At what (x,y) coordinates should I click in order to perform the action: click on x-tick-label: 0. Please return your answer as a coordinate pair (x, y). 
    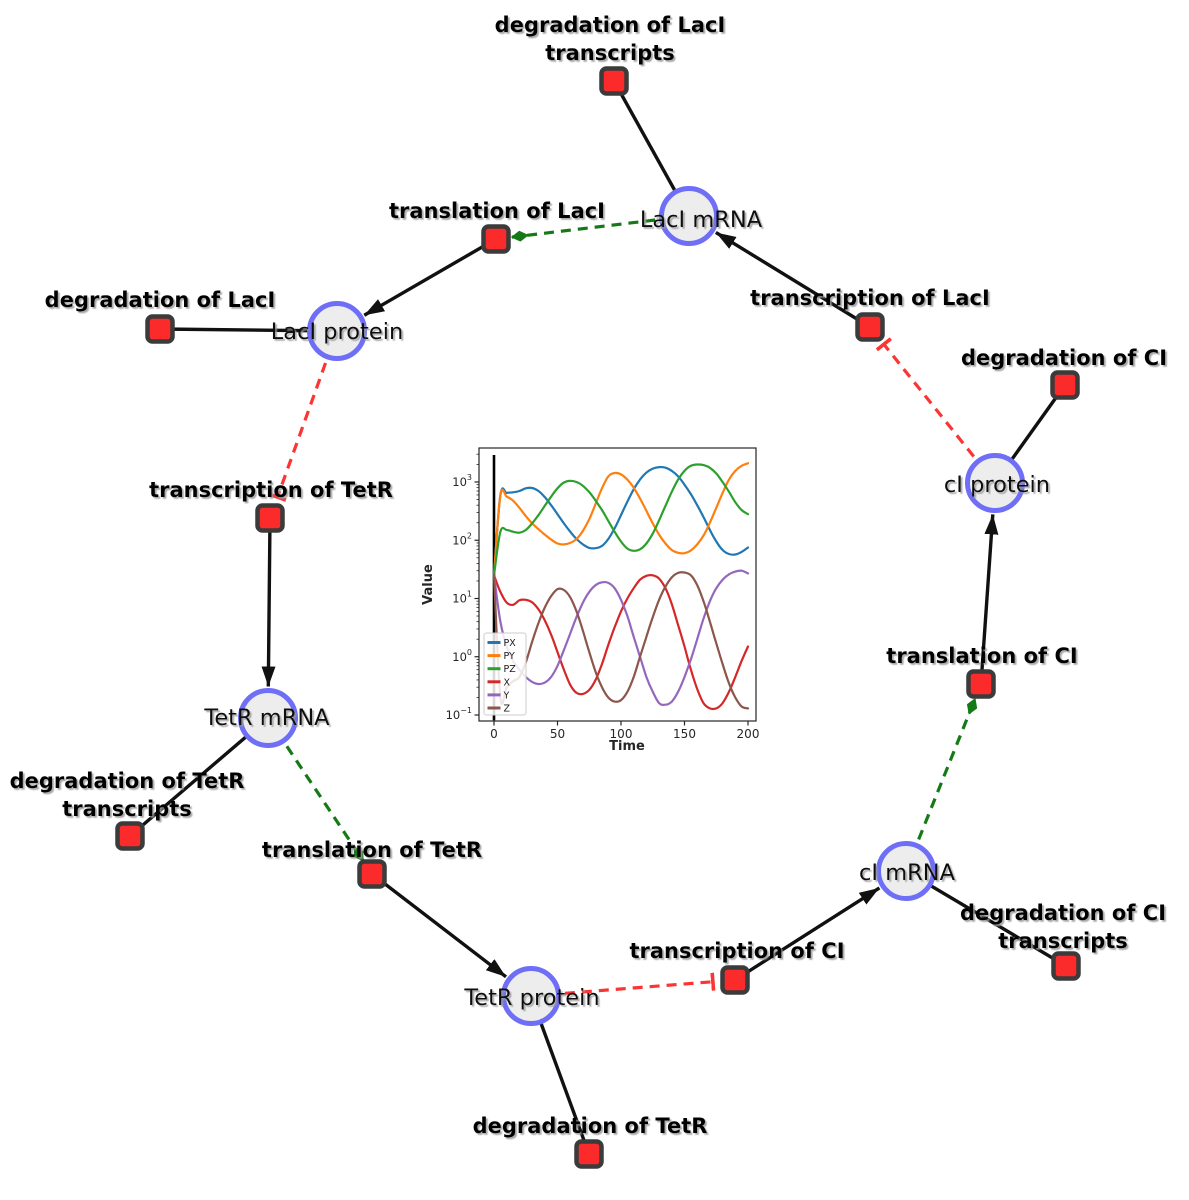
    Looking at the image, I should click on (494, 734).